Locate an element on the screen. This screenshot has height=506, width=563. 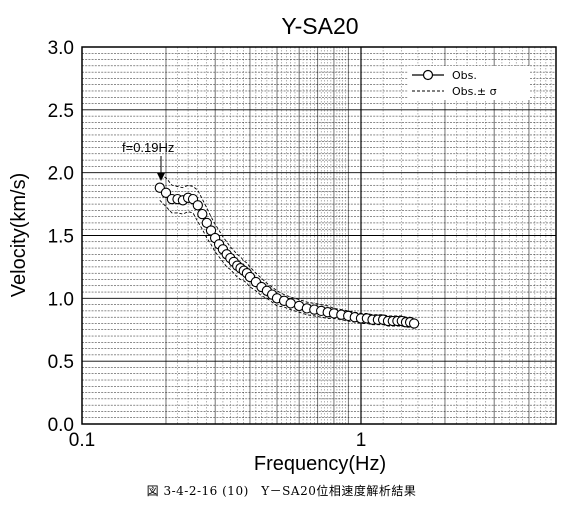
figure-caption: 図 3-4-2-16 (10) Y－SA20位相速度解析結果 is located at coordinates (281, 491).